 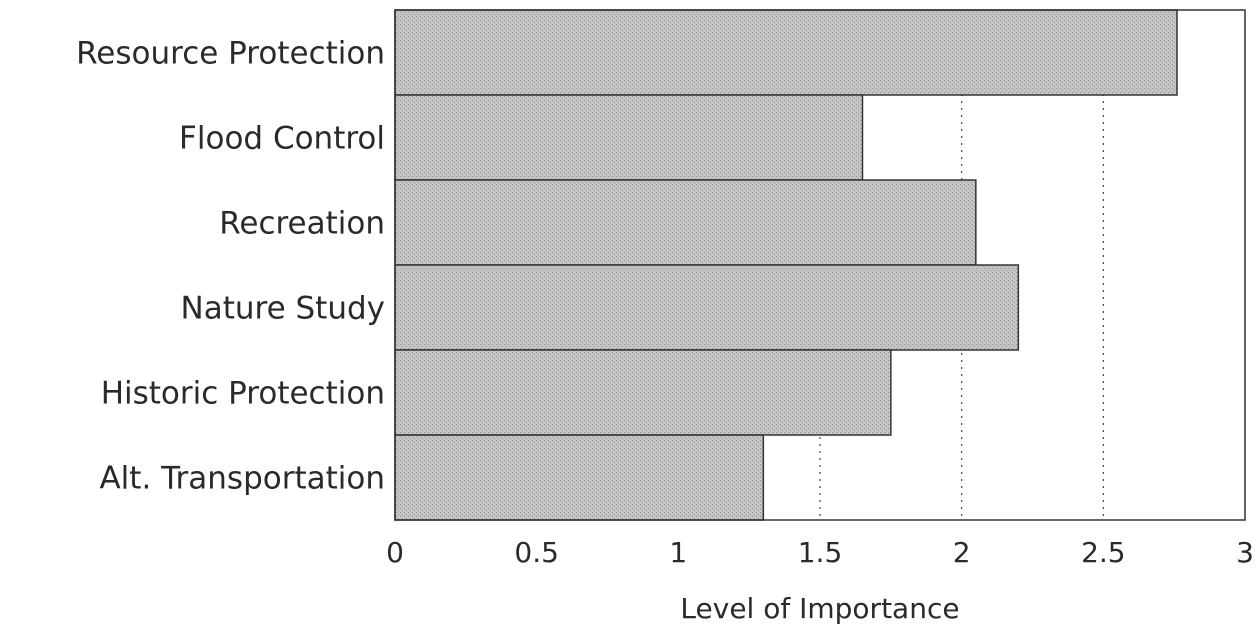 I want to click on x-tick-label: 0.5, so click(x=536, y=552).